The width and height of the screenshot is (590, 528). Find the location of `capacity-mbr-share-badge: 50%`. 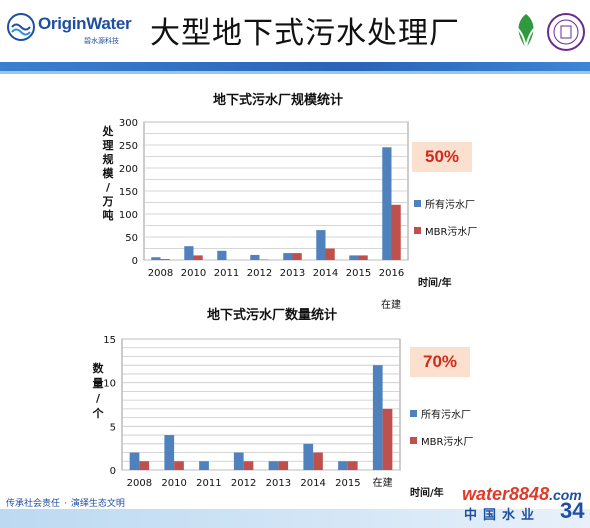

capacity-mbr-share-badge: 50% is located at coordinates (442, 157).